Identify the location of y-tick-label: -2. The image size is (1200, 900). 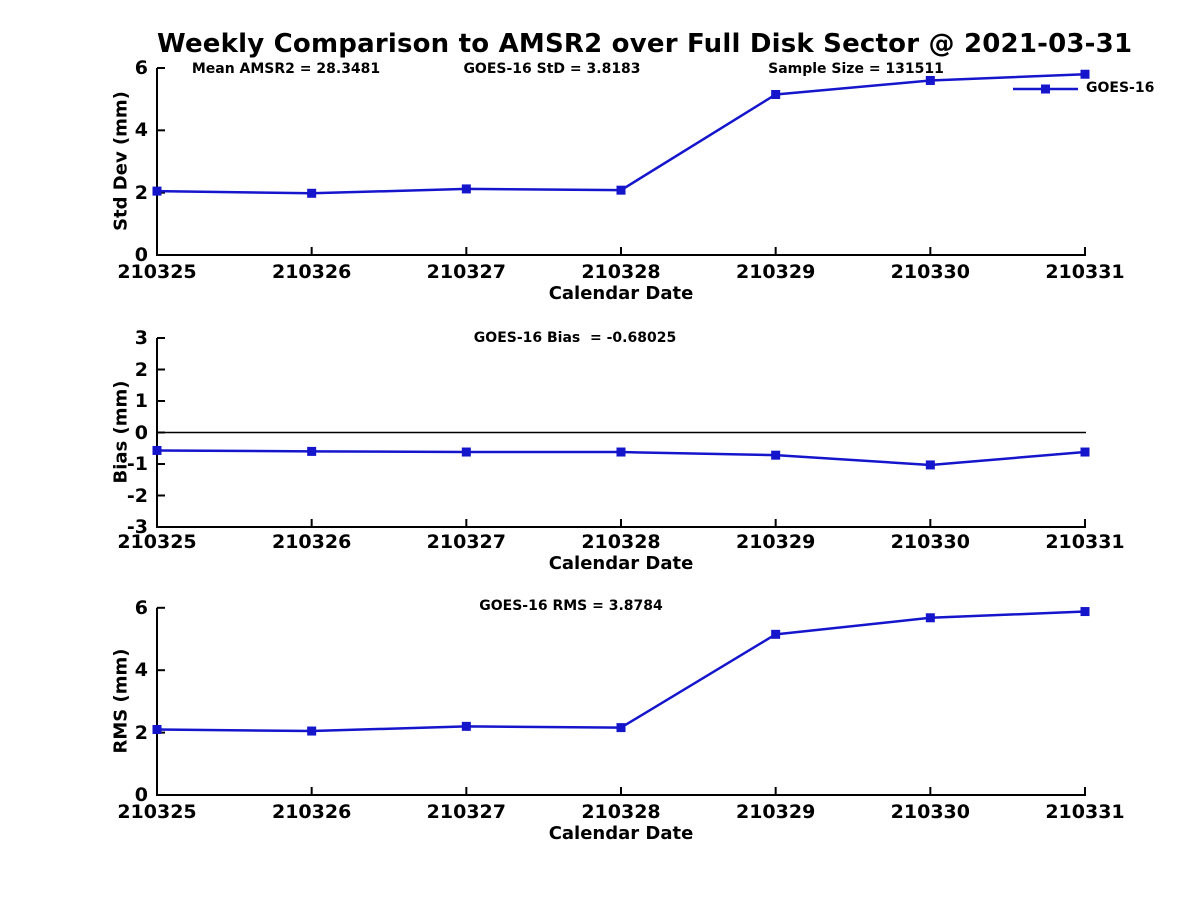
(137, 495).